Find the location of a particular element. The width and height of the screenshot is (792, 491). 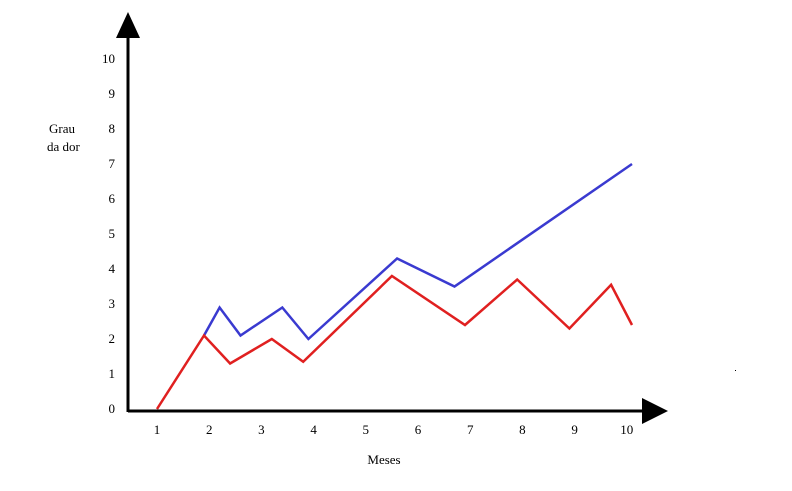

x-tick-label: 10 is located at coordinates (626, 429).